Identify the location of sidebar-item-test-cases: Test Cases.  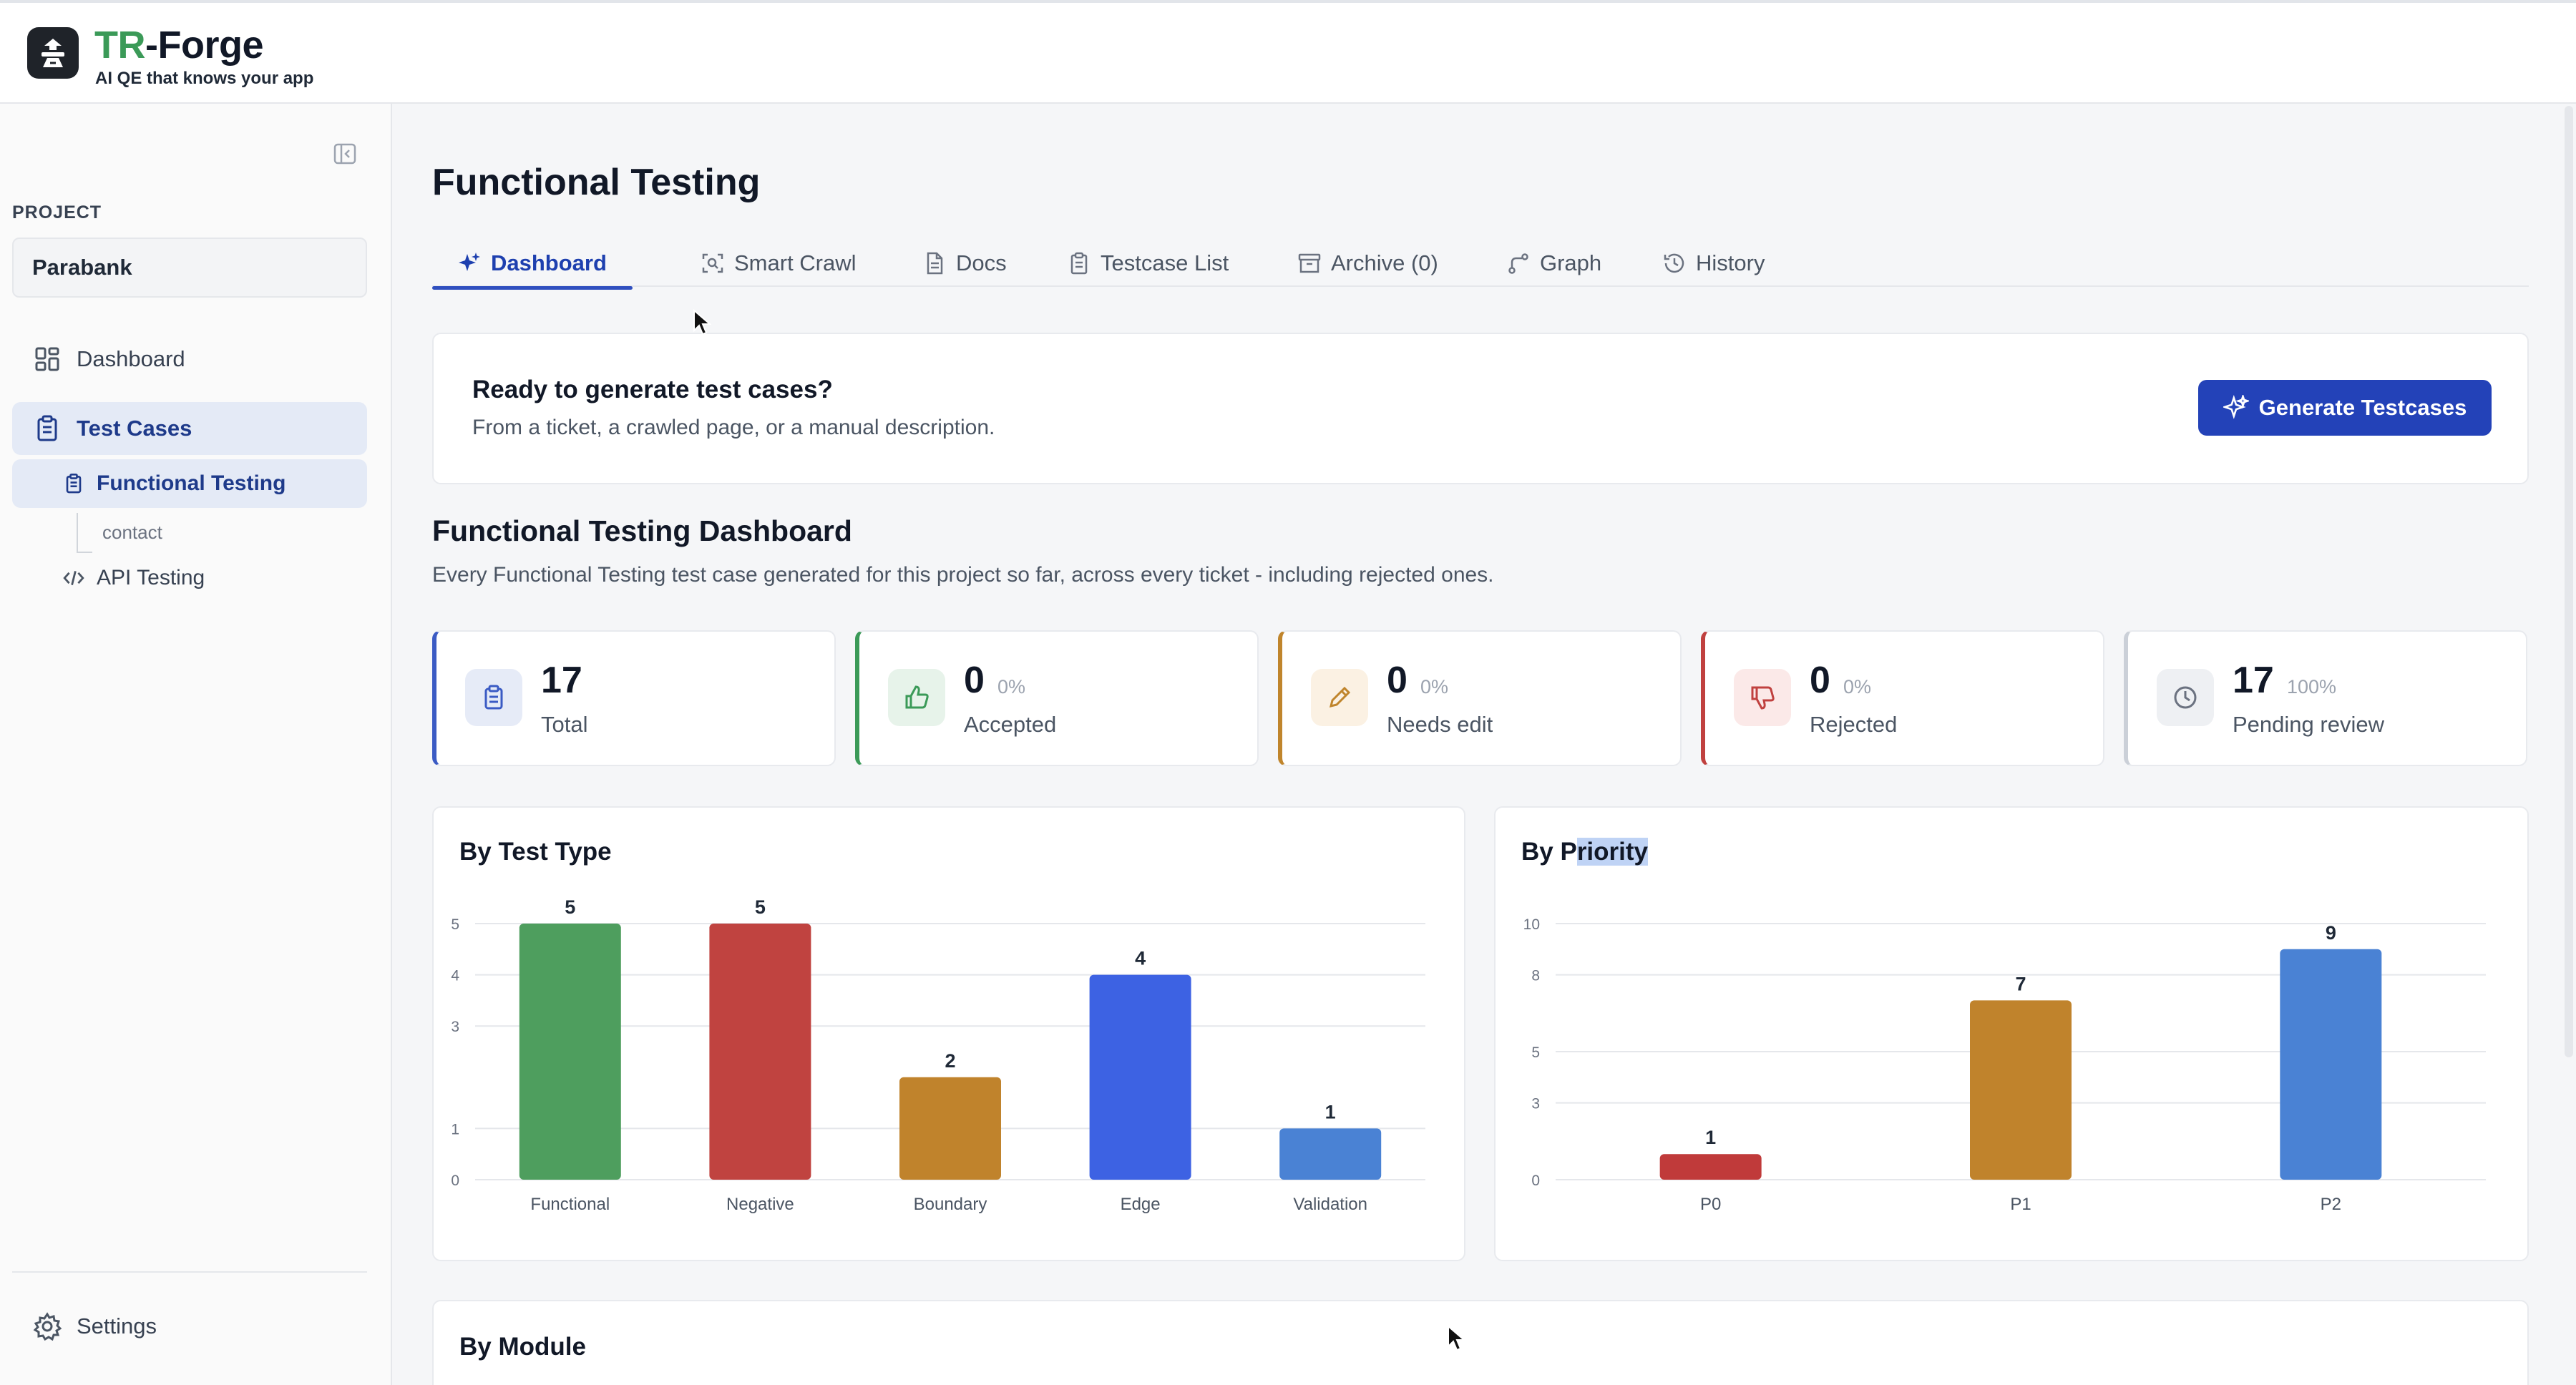
(189, 429).